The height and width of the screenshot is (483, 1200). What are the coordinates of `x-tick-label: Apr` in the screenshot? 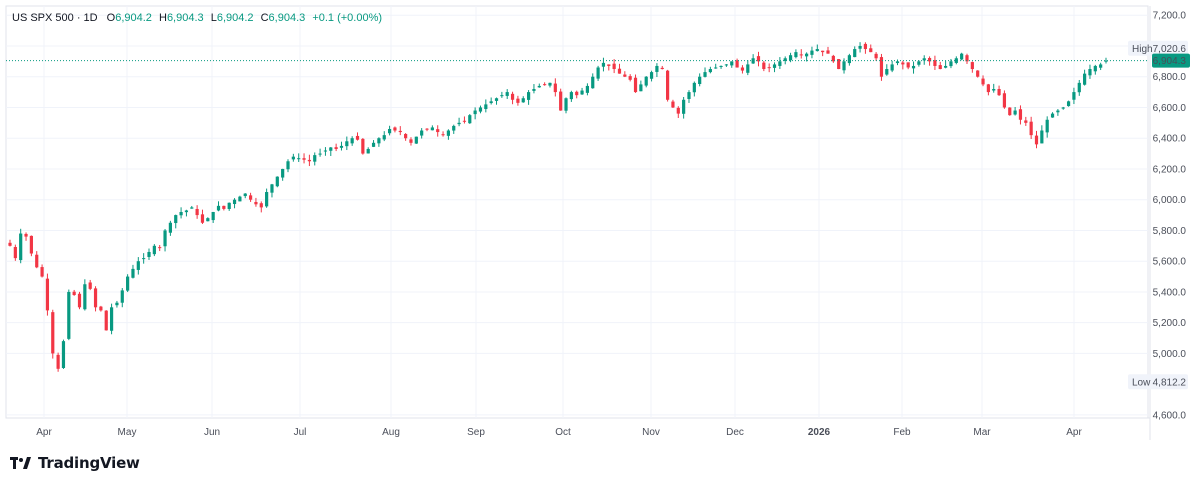 It's located at (1074, 432).